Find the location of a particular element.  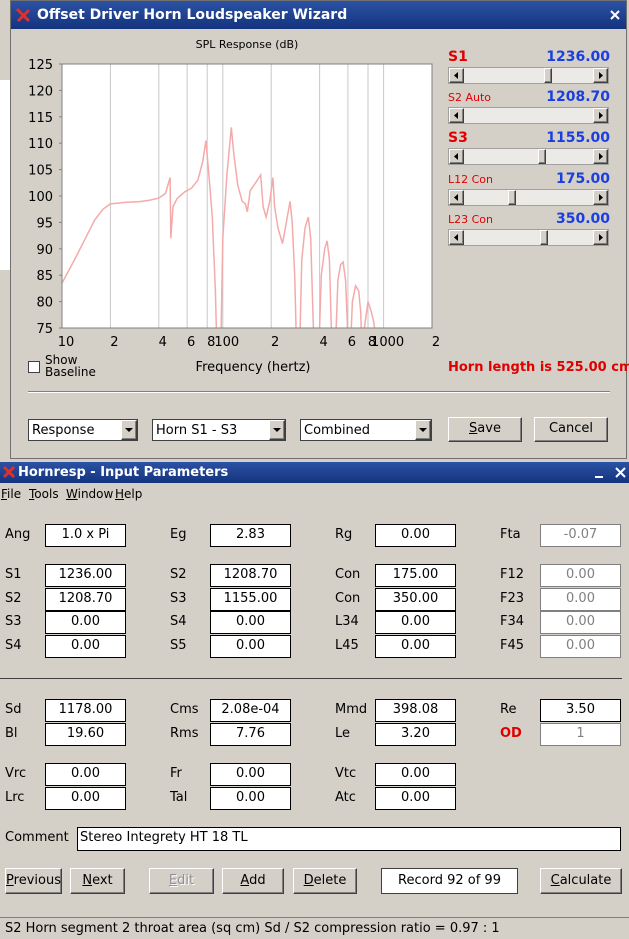

input-field: 3.20 is located at coordinates (415, 734).